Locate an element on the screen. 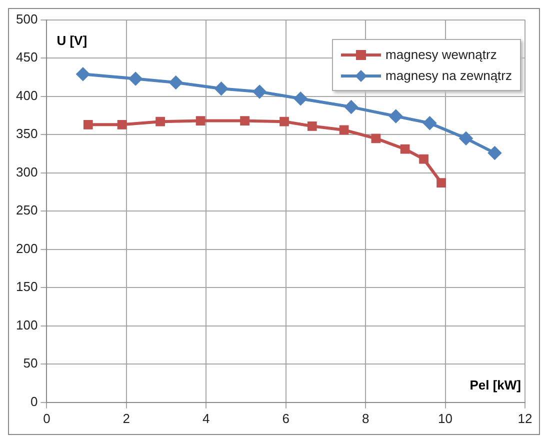 The height and width of the screenshot is (445, 545). y-axis-title: U [V] is located at coordinates (72, 40).